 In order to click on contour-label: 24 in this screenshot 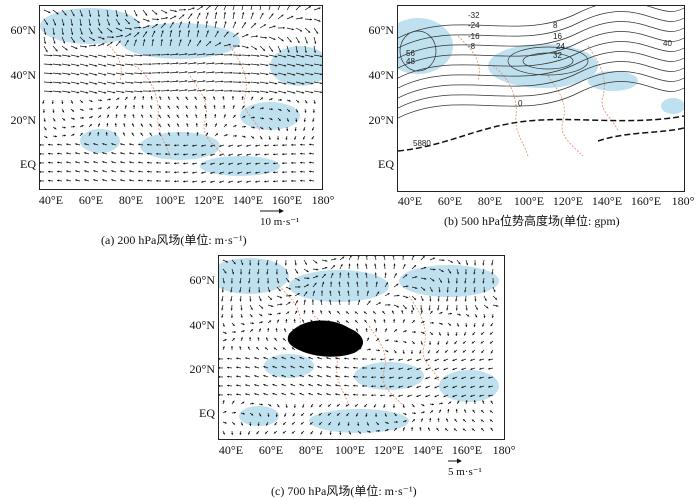, I will do `click(560, 46)`.